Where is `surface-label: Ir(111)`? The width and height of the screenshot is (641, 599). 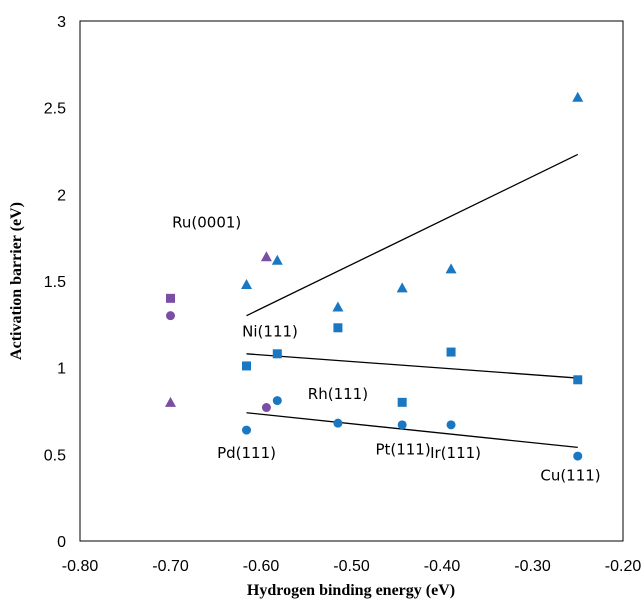
surface-label: Ir(111) is located at coordinates (455, 453).